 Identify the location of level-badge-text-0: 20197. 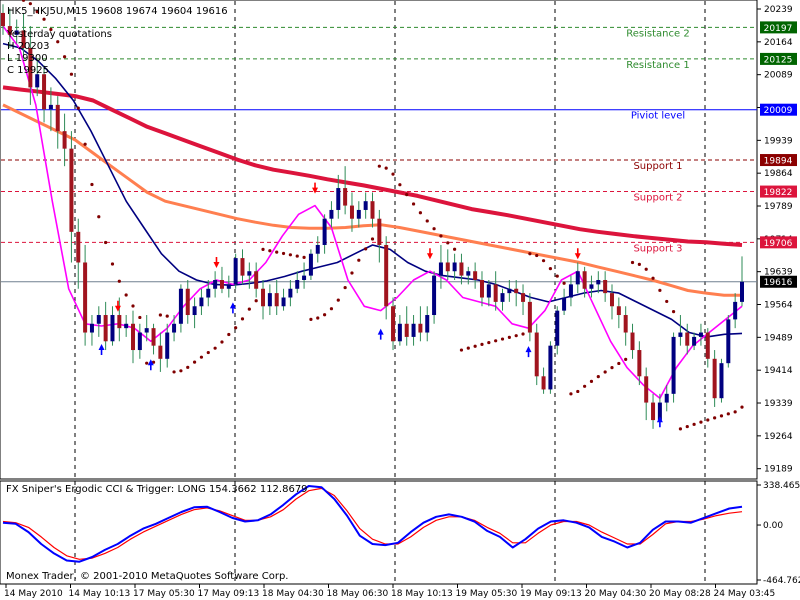
(778, 29).